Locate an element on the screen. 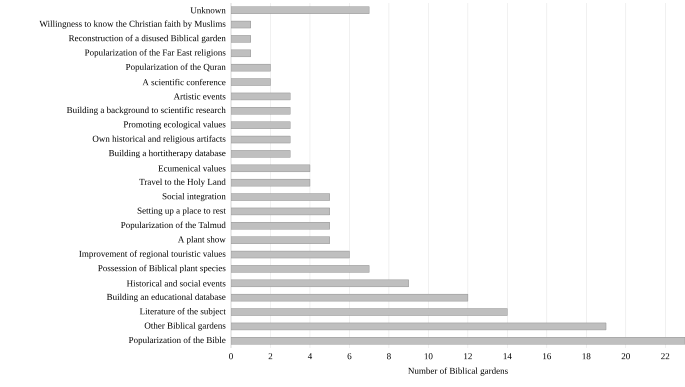 Image resolution: width=685 pixels, height=387 pixels. y-tick-label: A scientific conference is located at coordinates (184, 82).